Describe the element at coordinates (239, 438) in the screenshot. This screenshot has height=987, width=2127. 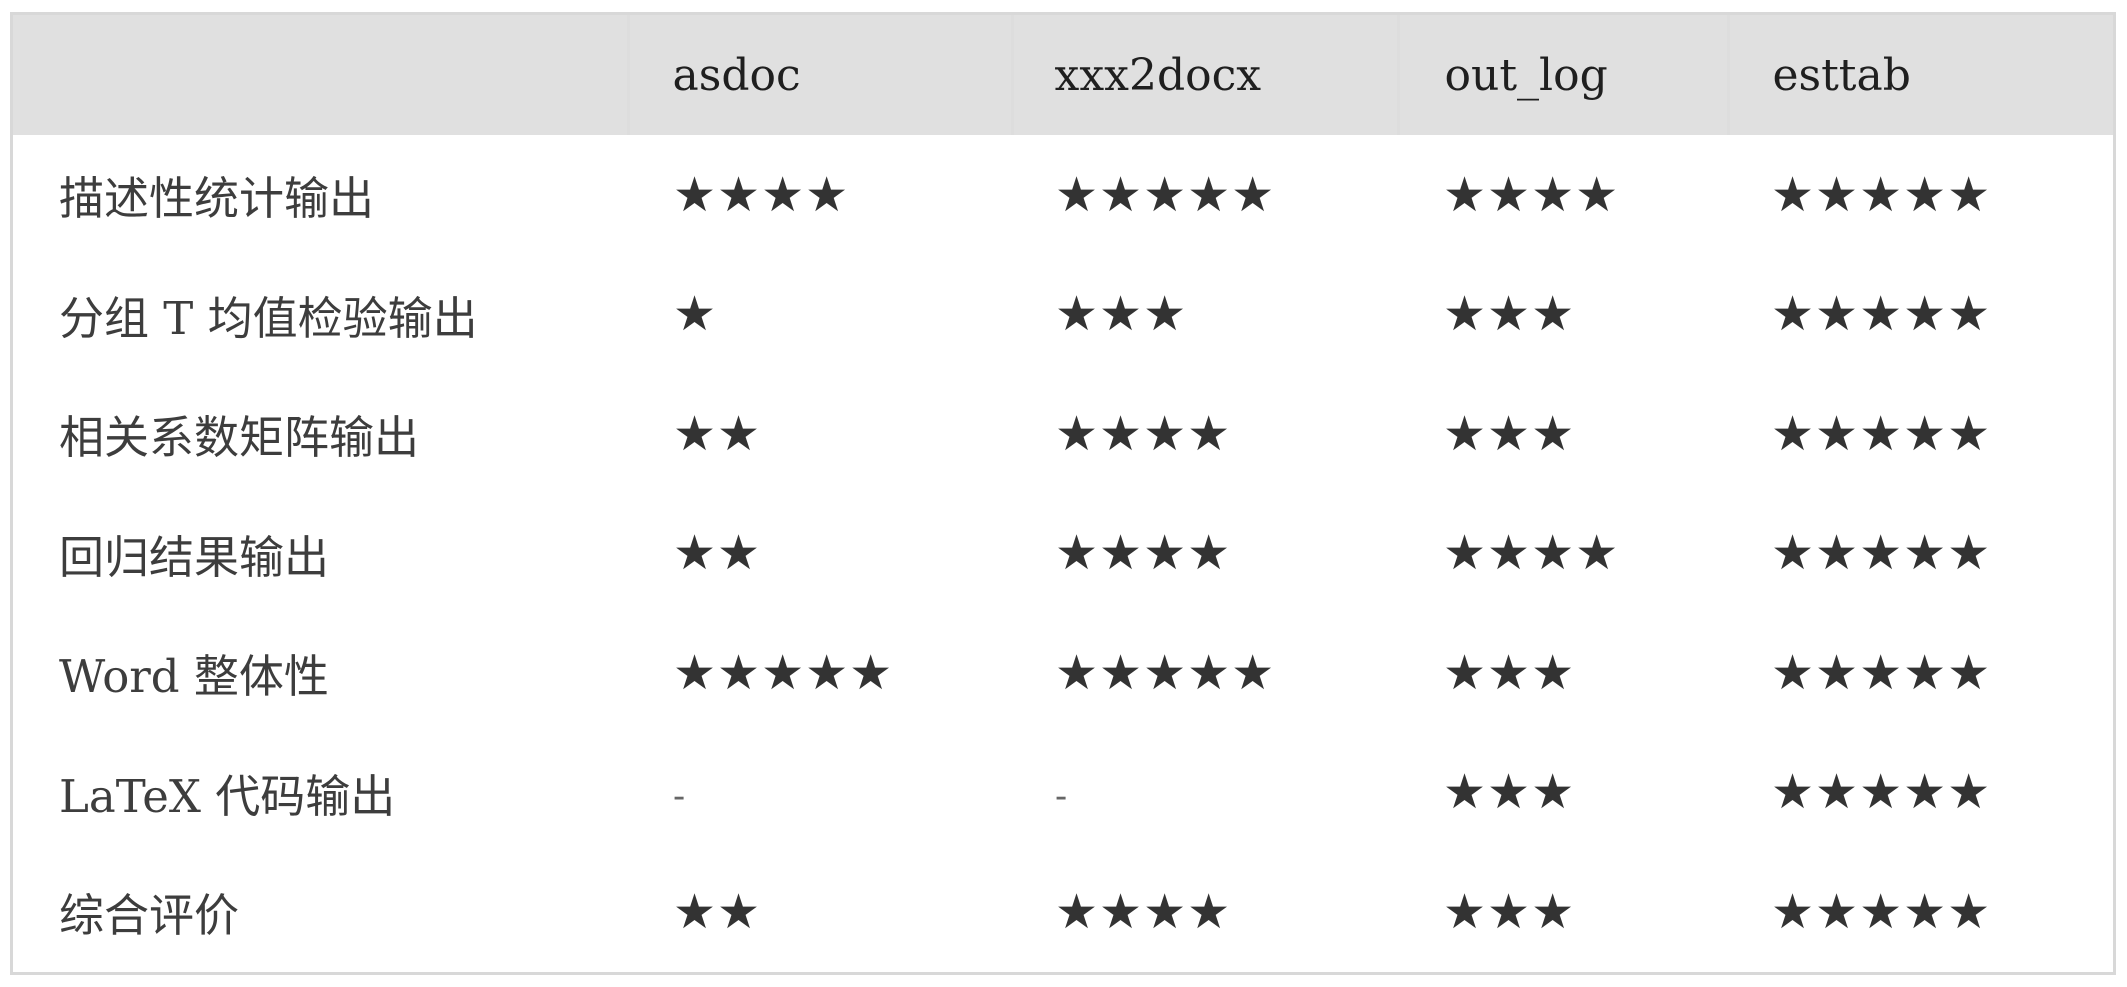
I see `row-label: 相关系数矩阵输出` at that location.